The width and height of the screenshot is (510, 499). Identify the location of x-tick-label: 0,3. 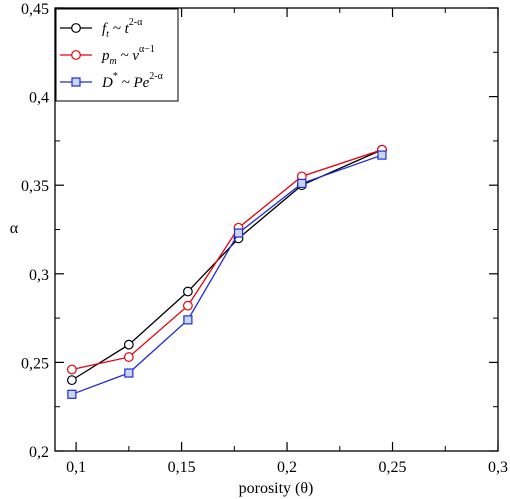
(498, 467).